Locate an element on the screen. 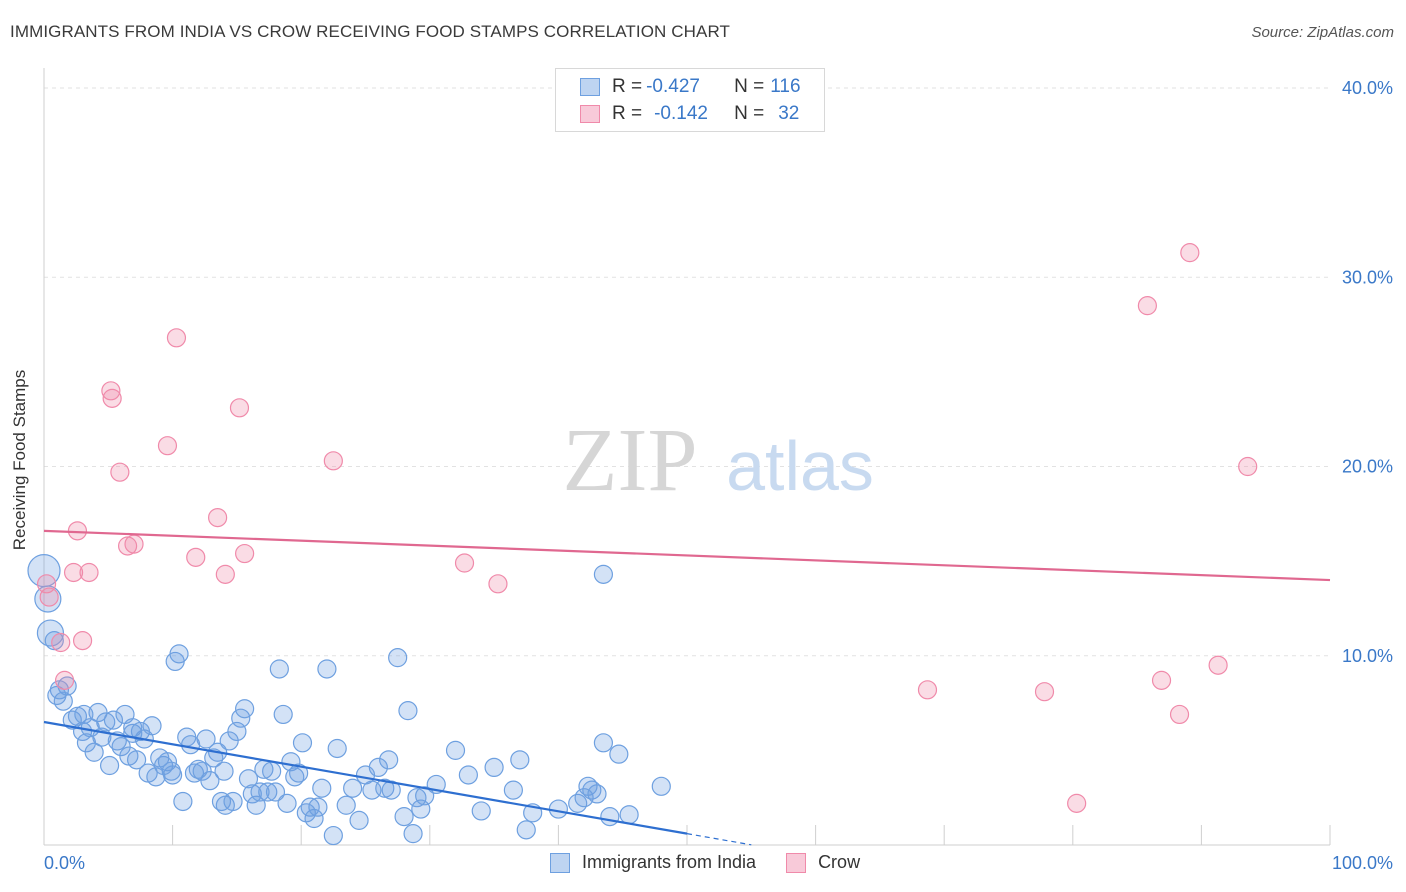 The height and width of the screenshot is (892, 1406). legend-row-india: R = -0.427 N = 116 is located at coordinates (690, 87).